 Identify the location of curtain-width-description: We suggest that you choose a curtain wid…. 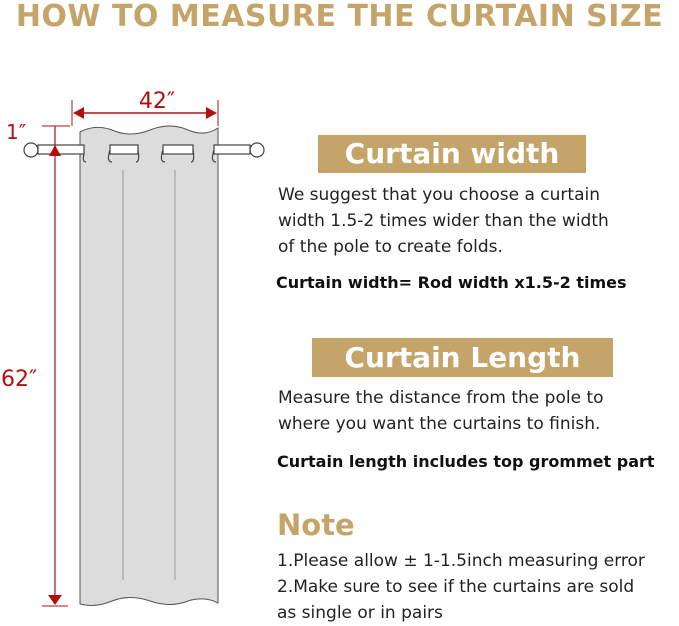
(443, 221).